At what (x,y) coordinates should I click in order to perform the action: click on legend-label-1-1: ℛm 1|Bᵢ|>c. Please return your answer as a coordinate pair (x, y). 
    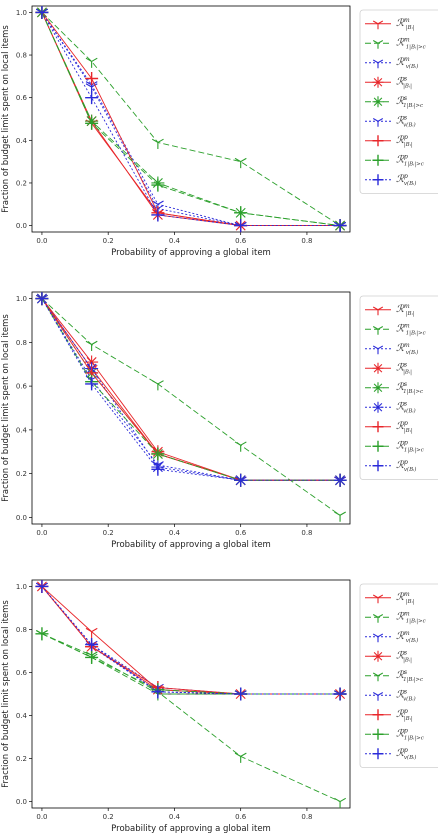
    Looking at the image, I should click on (411, 43).